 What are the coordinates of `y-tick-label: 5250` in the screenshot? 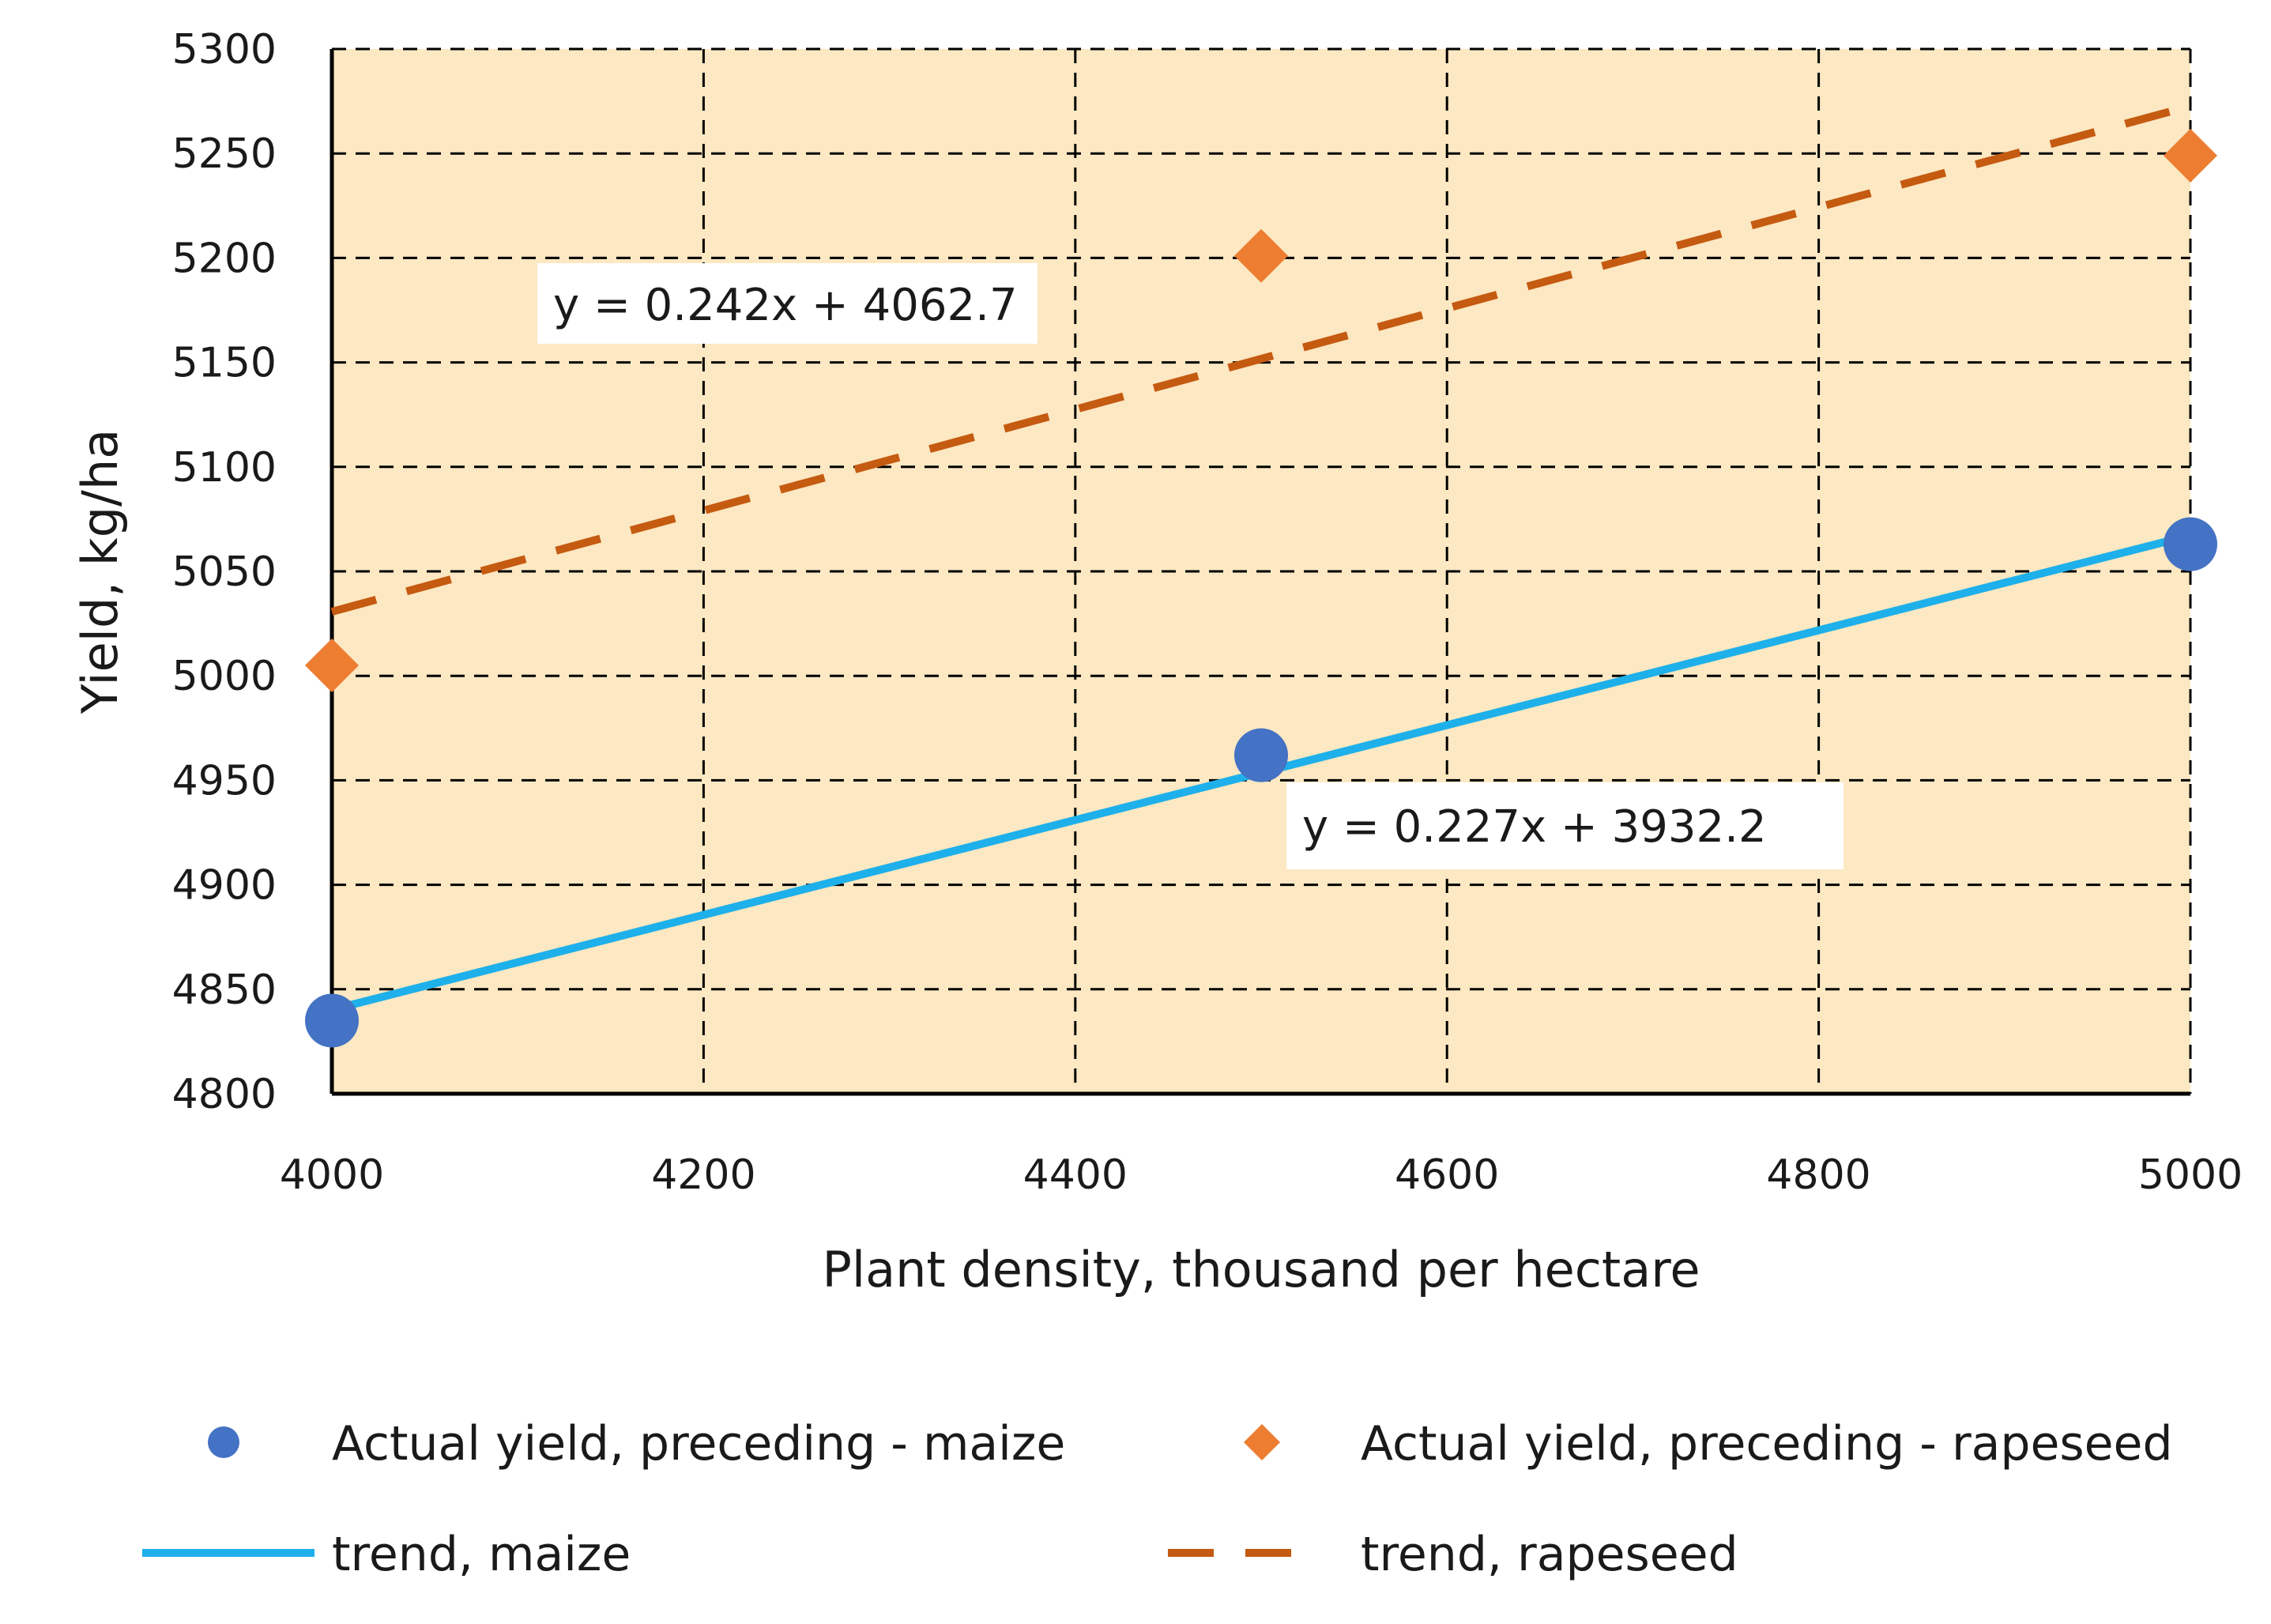 It's located at (225, 154).